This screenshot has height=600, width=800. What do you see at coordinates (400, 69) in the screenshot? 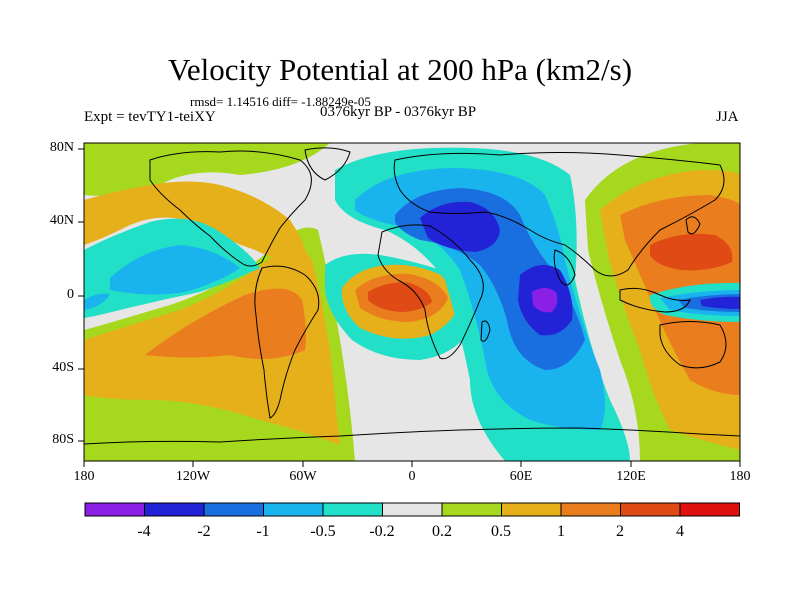
I see `plot-title: Velocity Potential at 200 hPa (km2/s)` at bounding box center [400, 69].